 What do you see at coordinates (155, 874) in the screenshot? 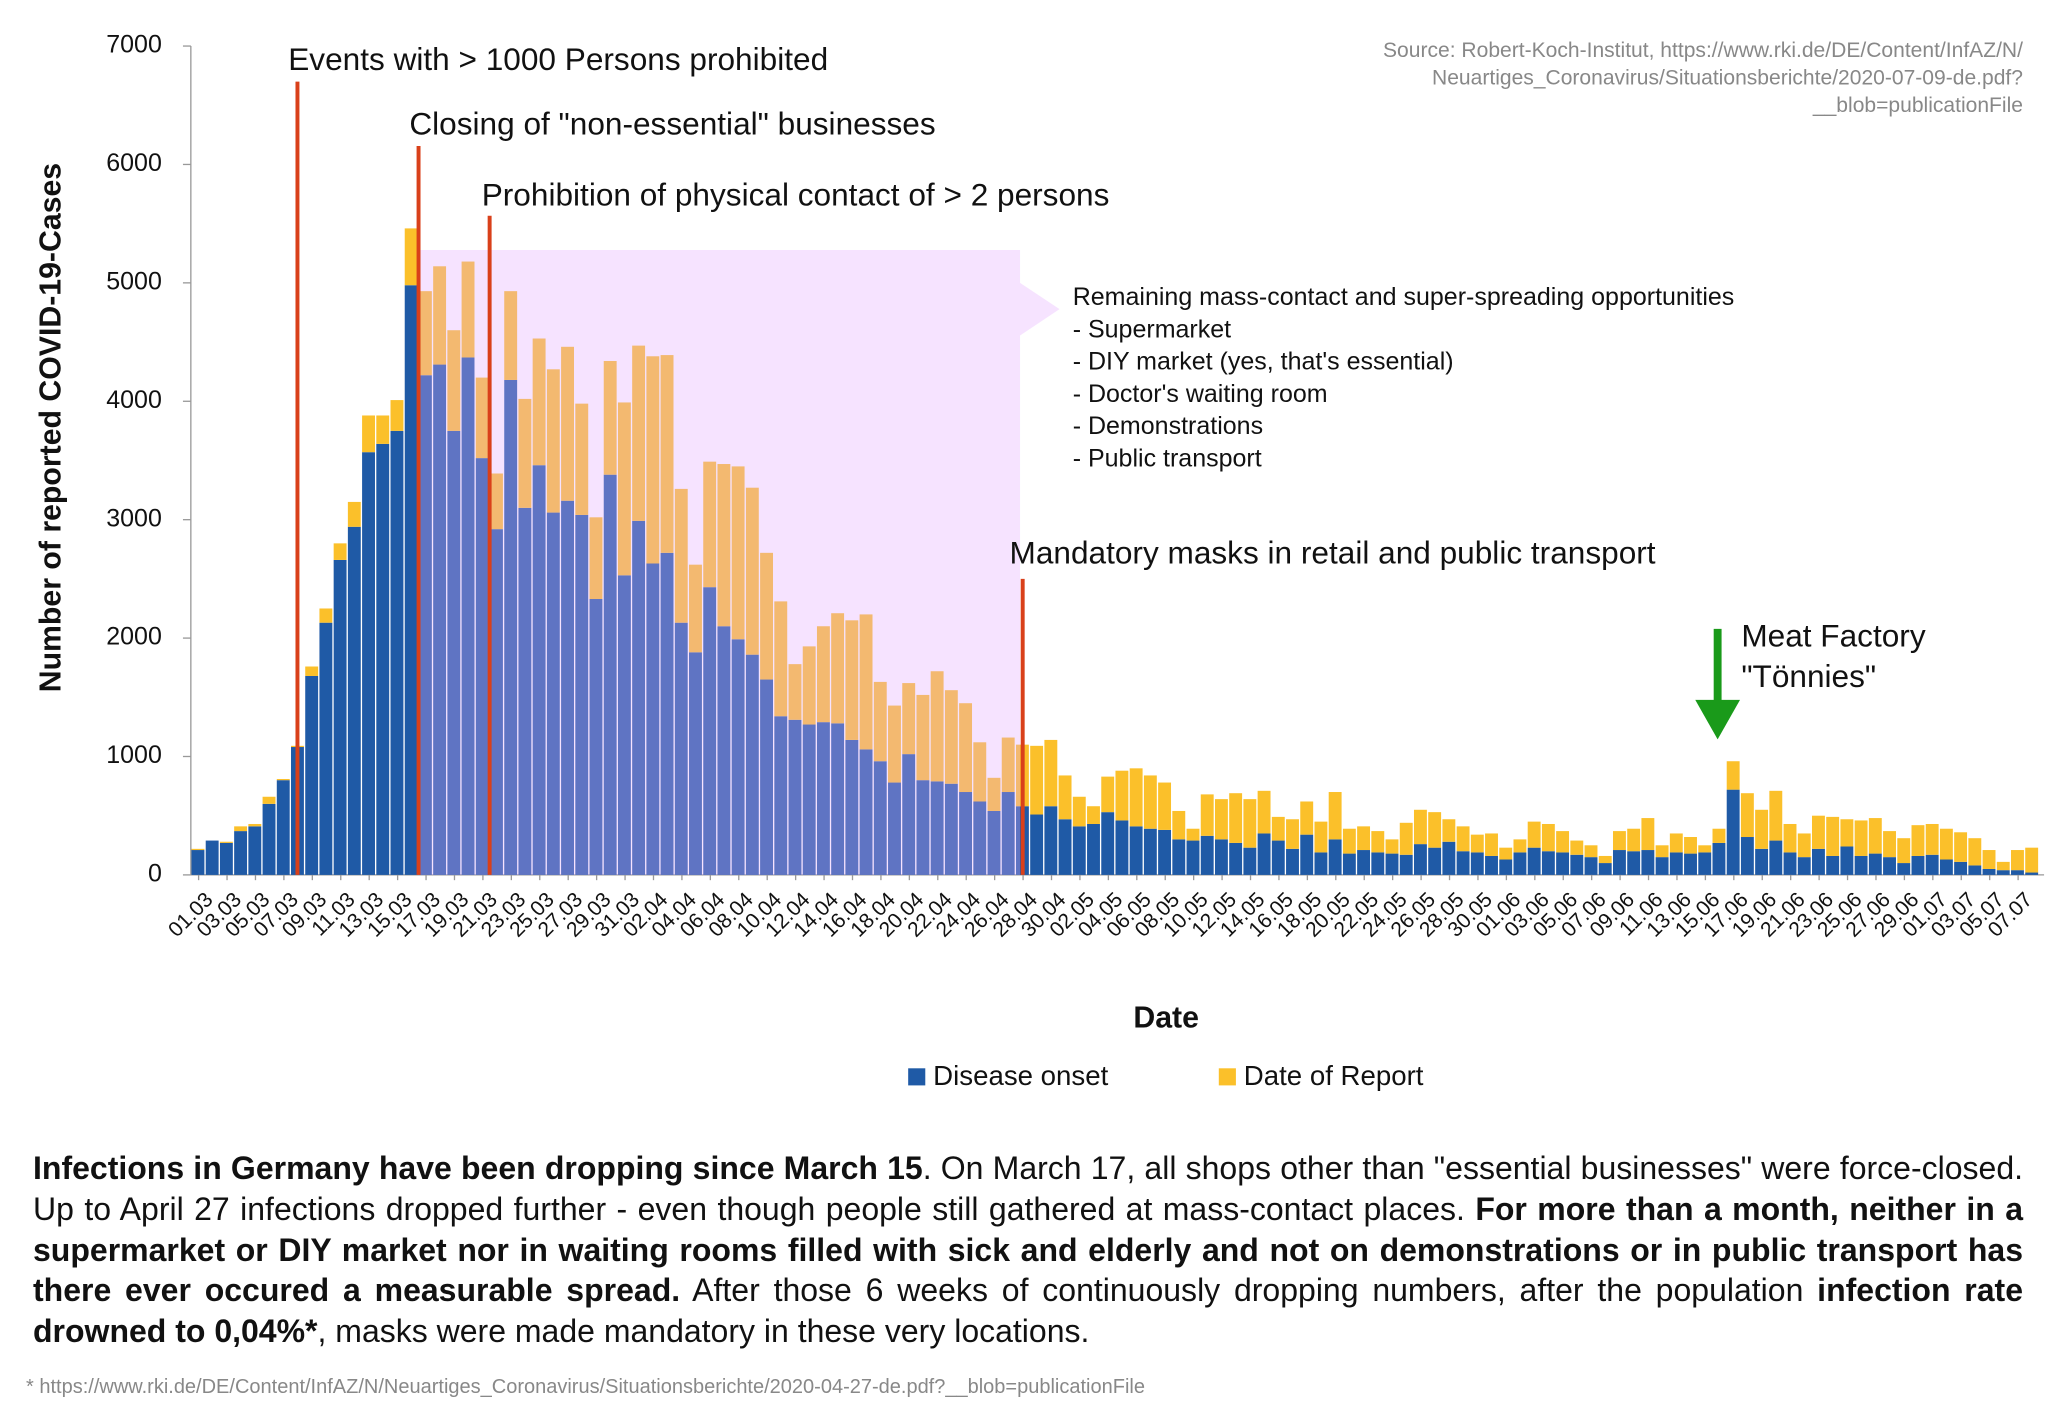
I see `y-tick-label: 0` at bounding box center [155, 874].